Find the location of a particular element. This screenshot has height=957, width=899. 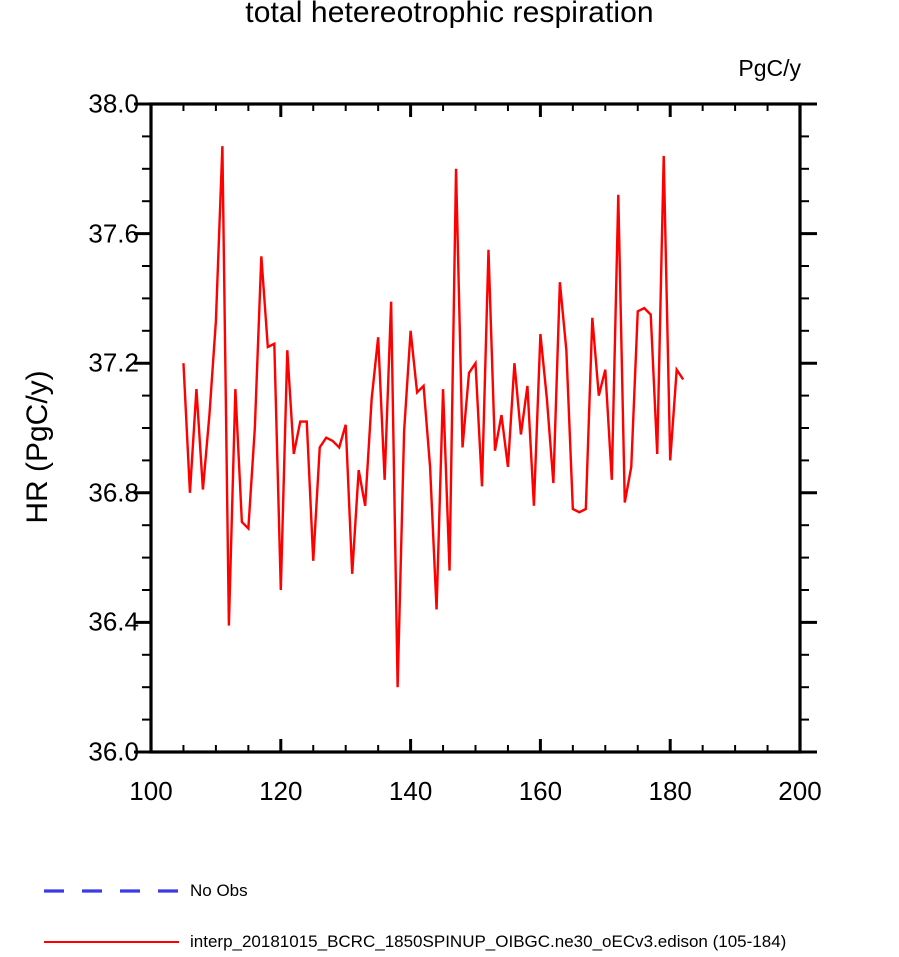

x-tick-label: 200 is located at coordinates (800, 791).